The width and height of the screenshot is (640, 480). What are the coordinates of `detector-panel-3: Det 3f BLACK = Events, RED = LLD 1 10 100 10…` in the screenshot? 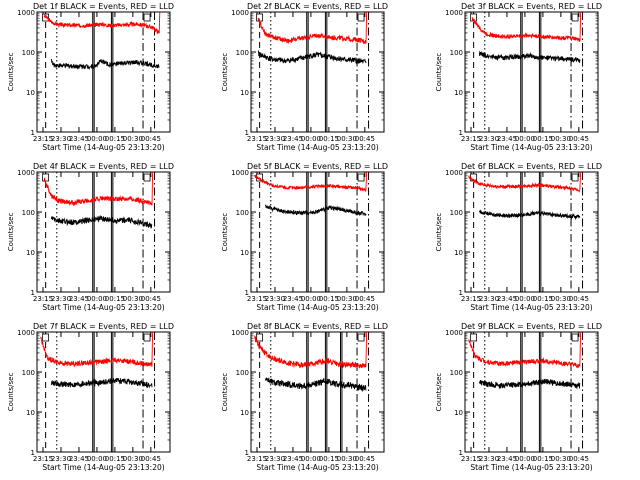 It's located at (518, 77).